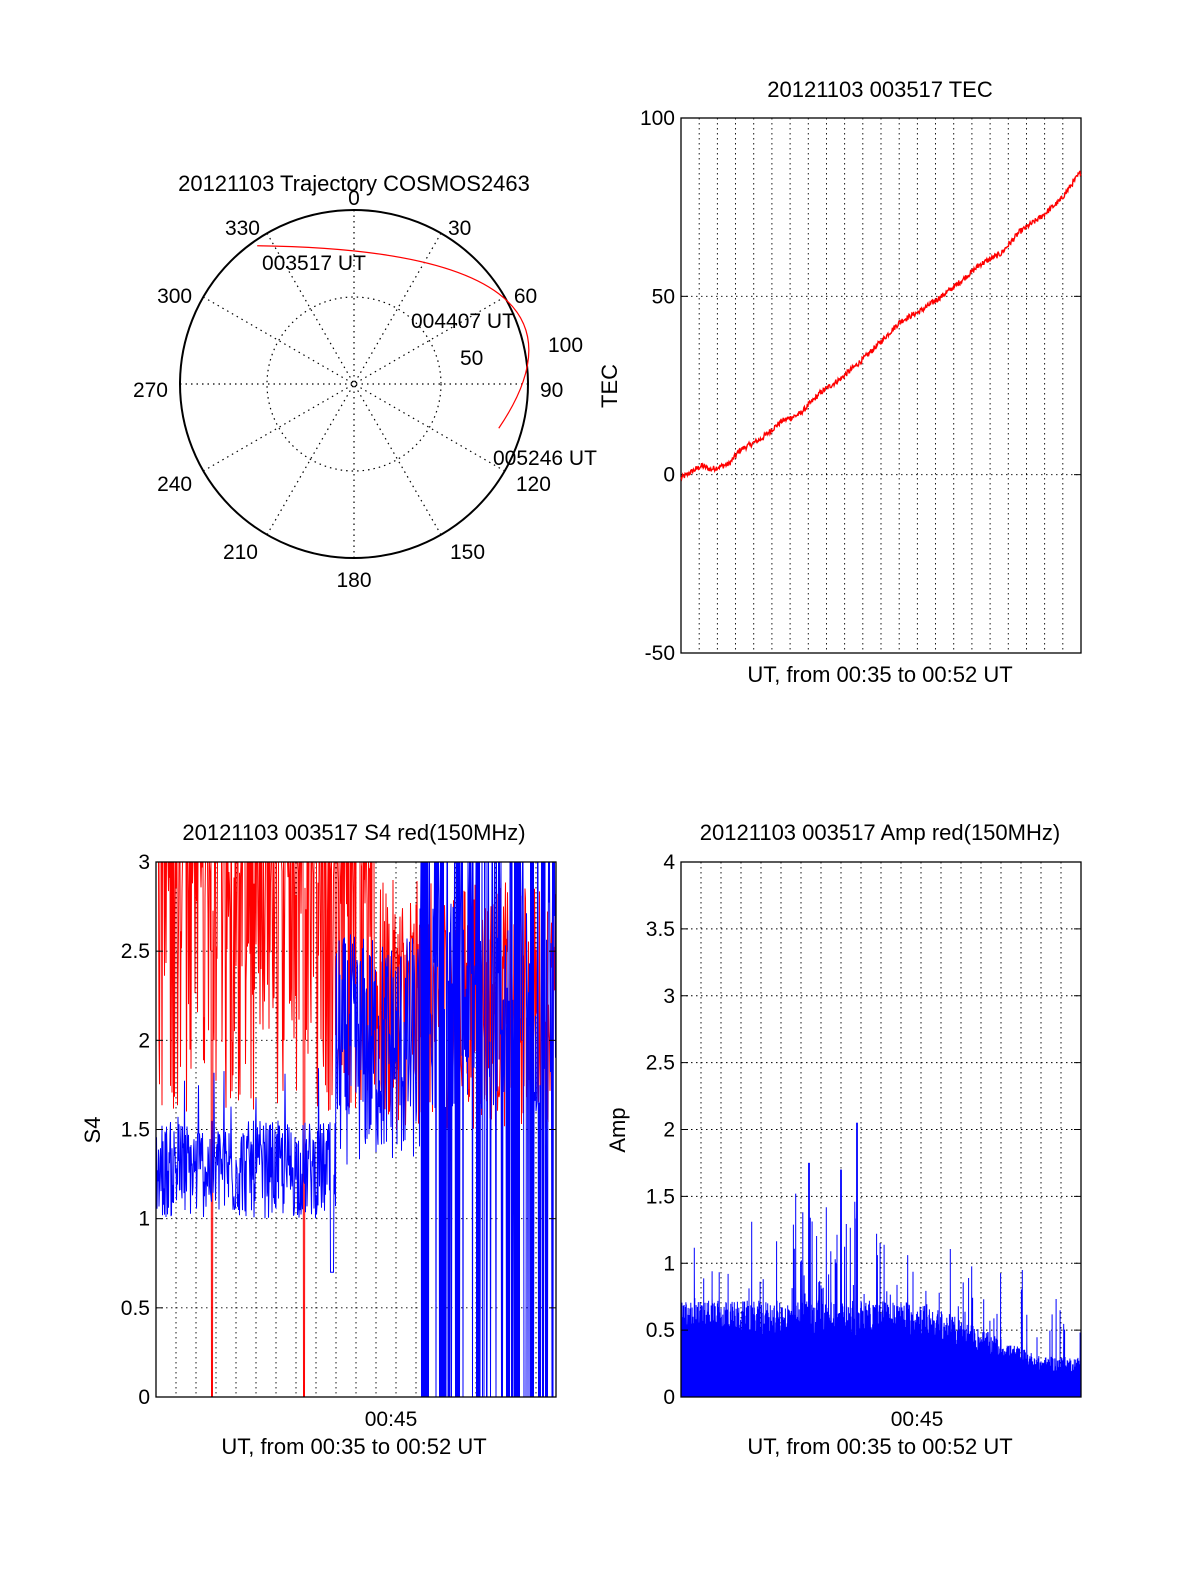  Describe the element at coordinates (917, 1419) in the screenshot. I see `amp-x-tick-label: 00:45` at that location.